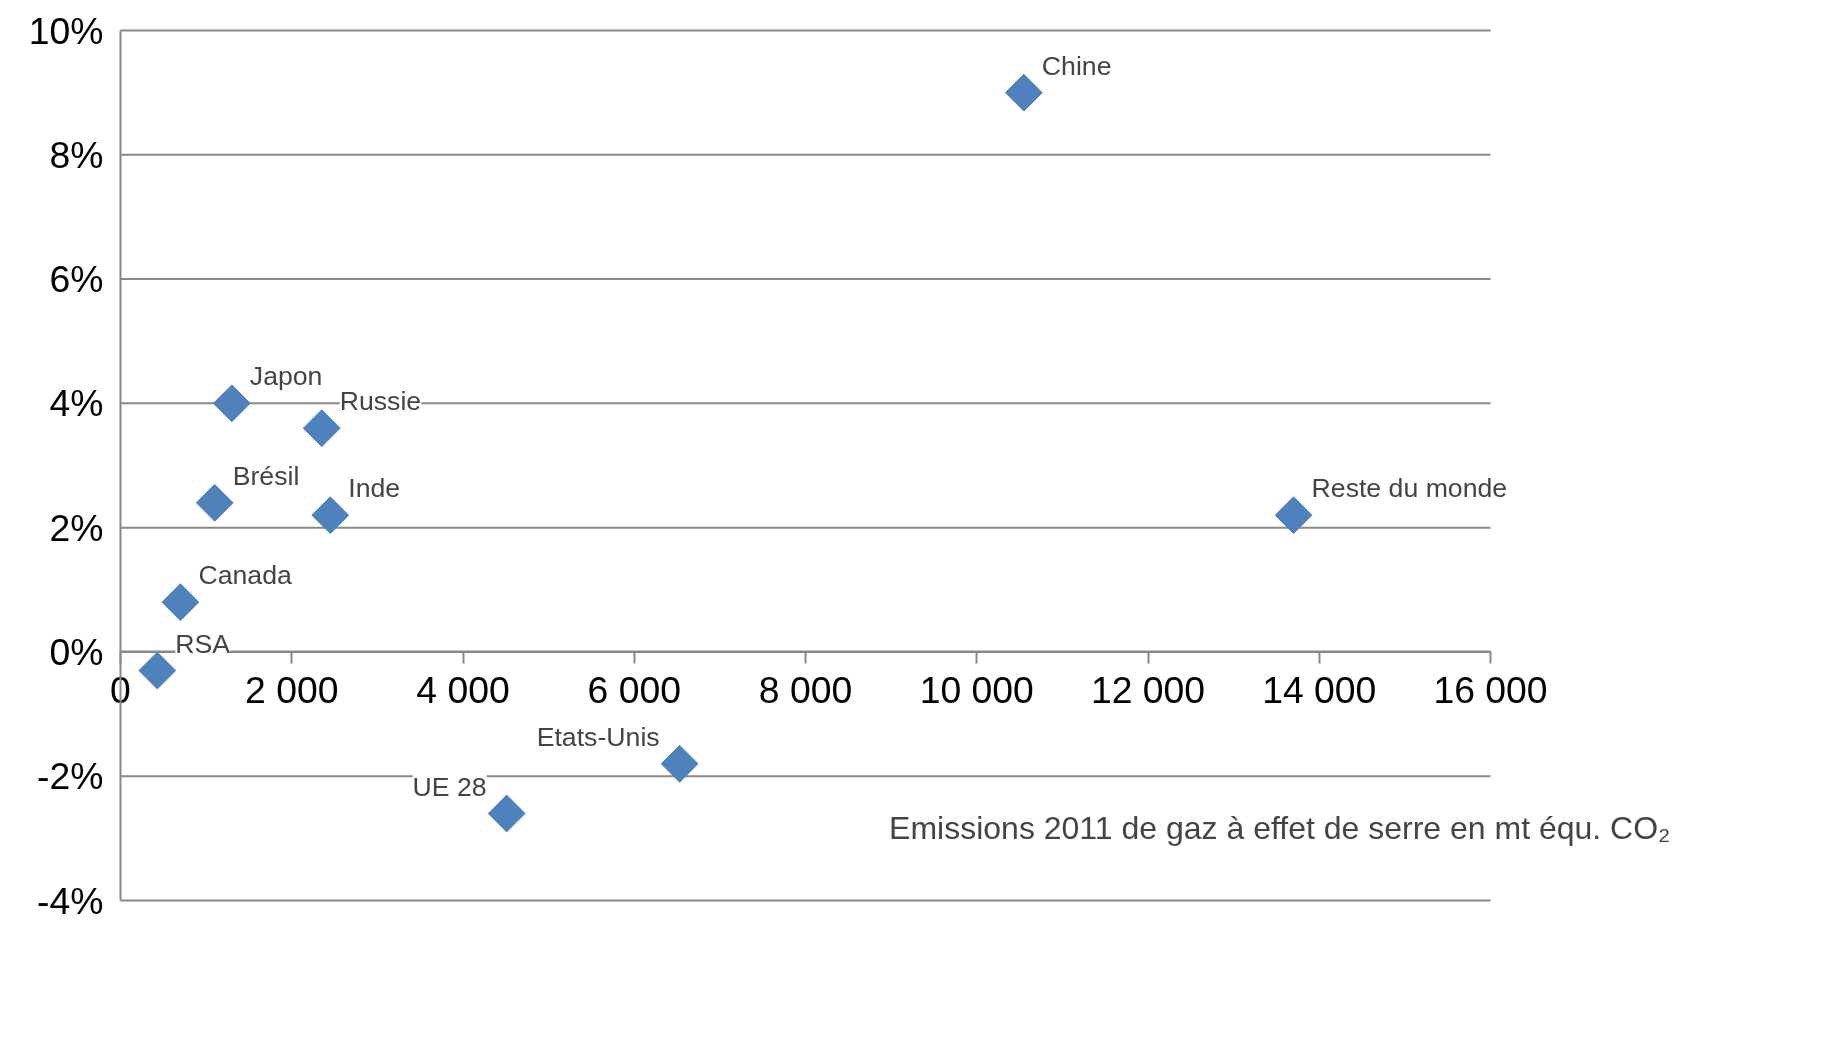 The height and width of the screenshot is (1048, 1845). I want to click on series-label: Japon, so click(286, 376).